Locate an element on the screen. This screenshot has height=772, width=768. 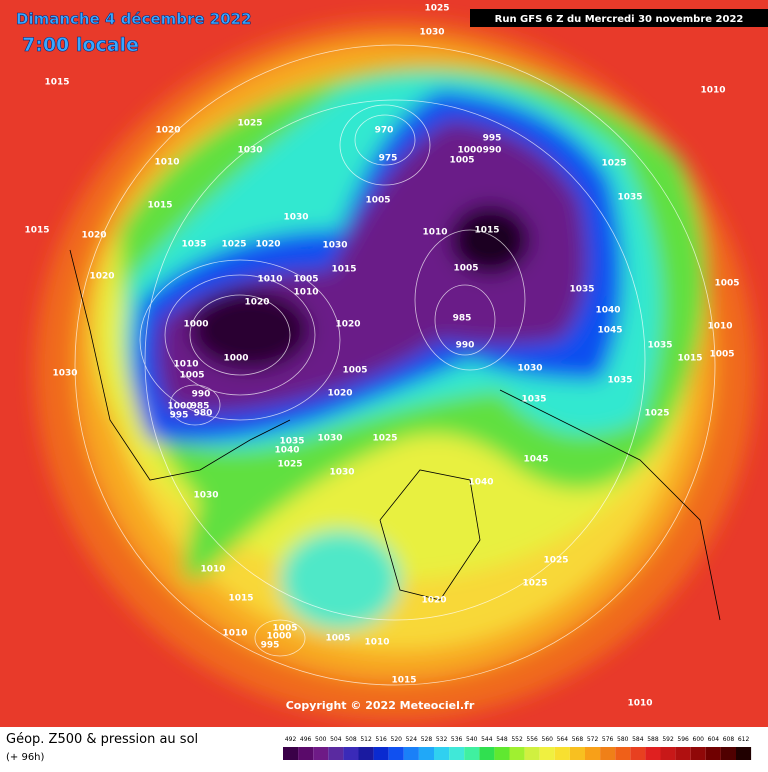
scale-label: 548 is located at coordinates (502, 739).